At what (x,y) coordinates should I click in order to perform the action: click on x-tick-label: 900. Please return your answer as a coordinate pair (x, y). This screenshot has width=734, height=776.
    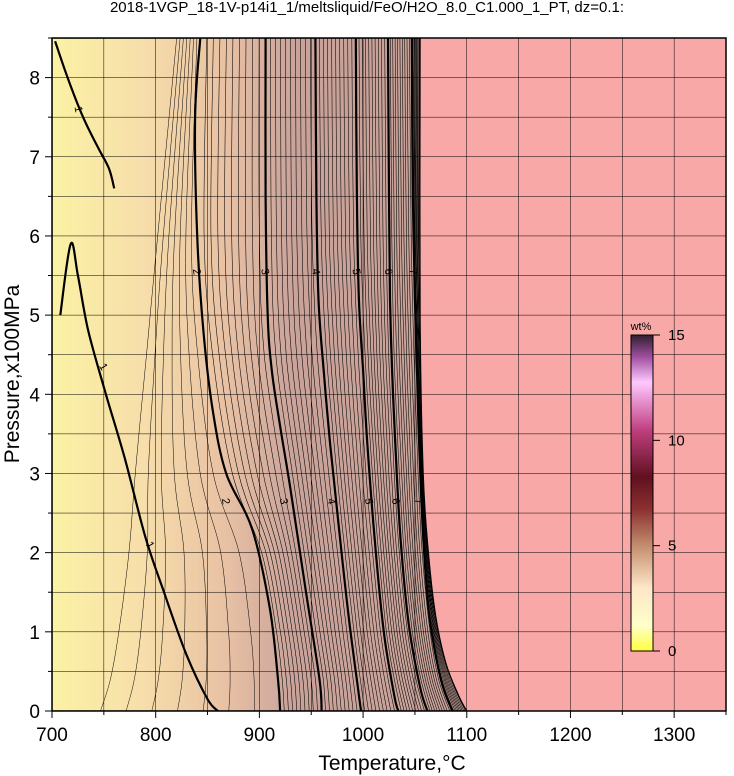
    Looking at the image, I should click on (260, 735).